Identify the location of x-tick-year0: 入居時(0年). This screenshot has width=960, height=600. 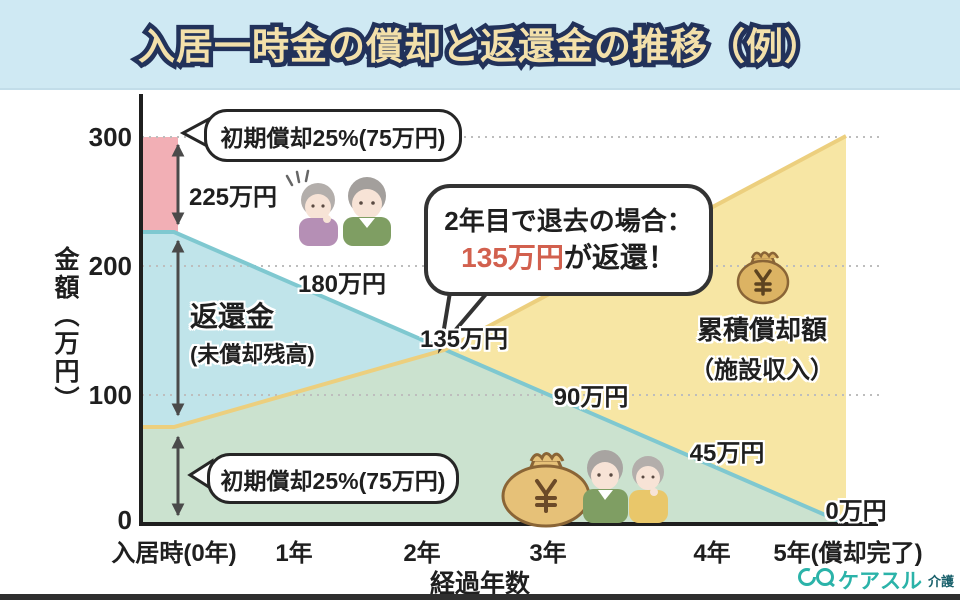
(174, 553).